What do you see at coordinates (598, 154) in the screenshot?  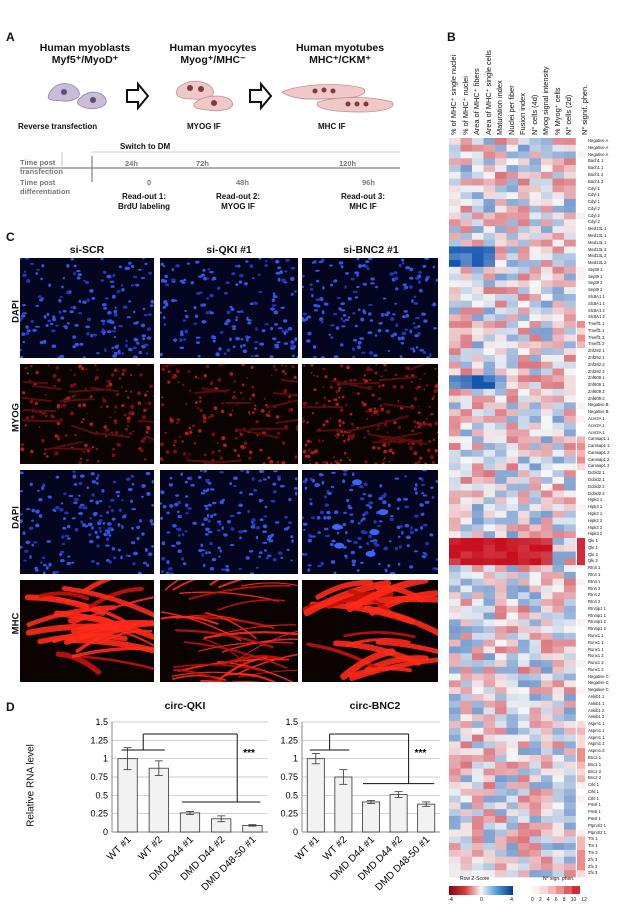 I see `heatmap-row-label: Negative A` at bounding box center [598, 154].